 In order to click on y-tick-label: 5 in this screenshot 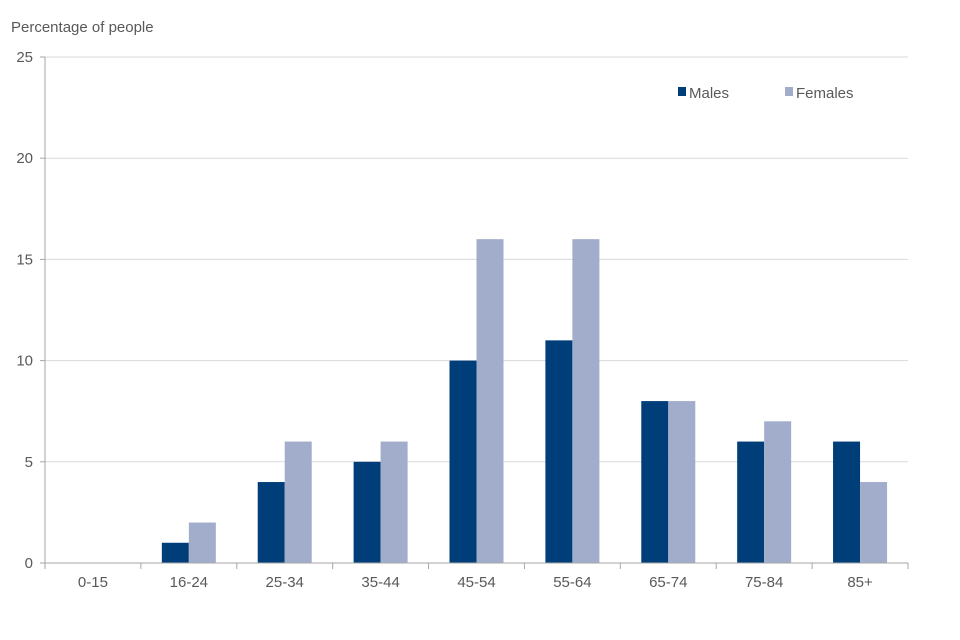, I will do `click(29, 462)`.